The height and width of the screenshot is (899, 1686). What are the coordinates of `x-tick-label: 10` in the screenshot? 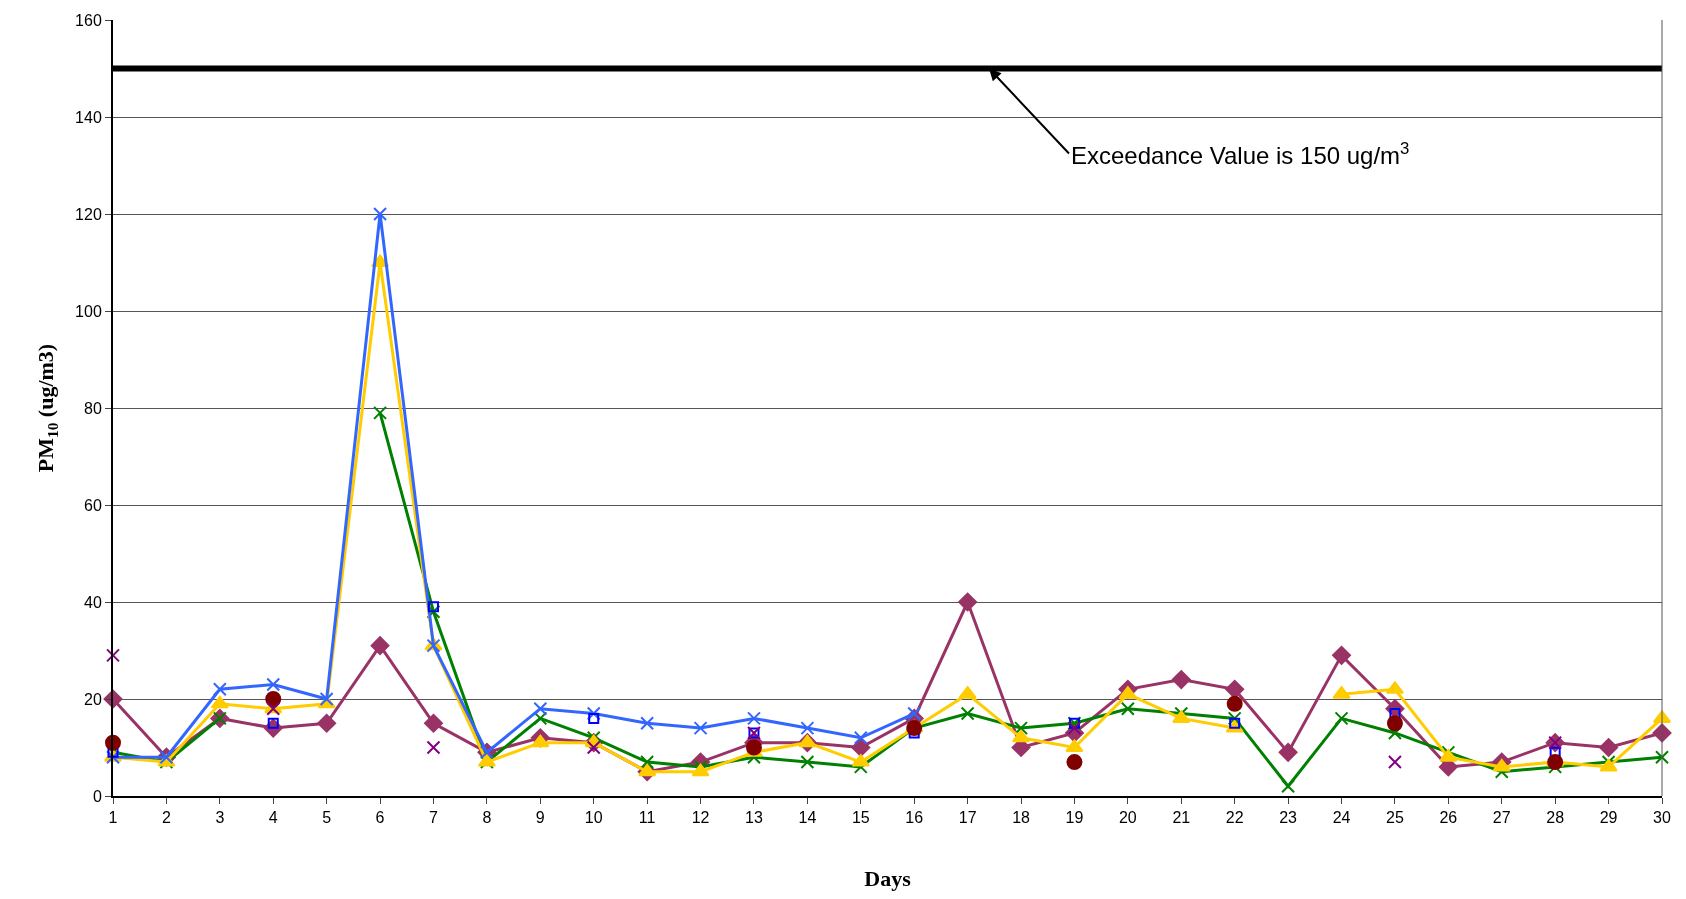 It's located at (593, 818).